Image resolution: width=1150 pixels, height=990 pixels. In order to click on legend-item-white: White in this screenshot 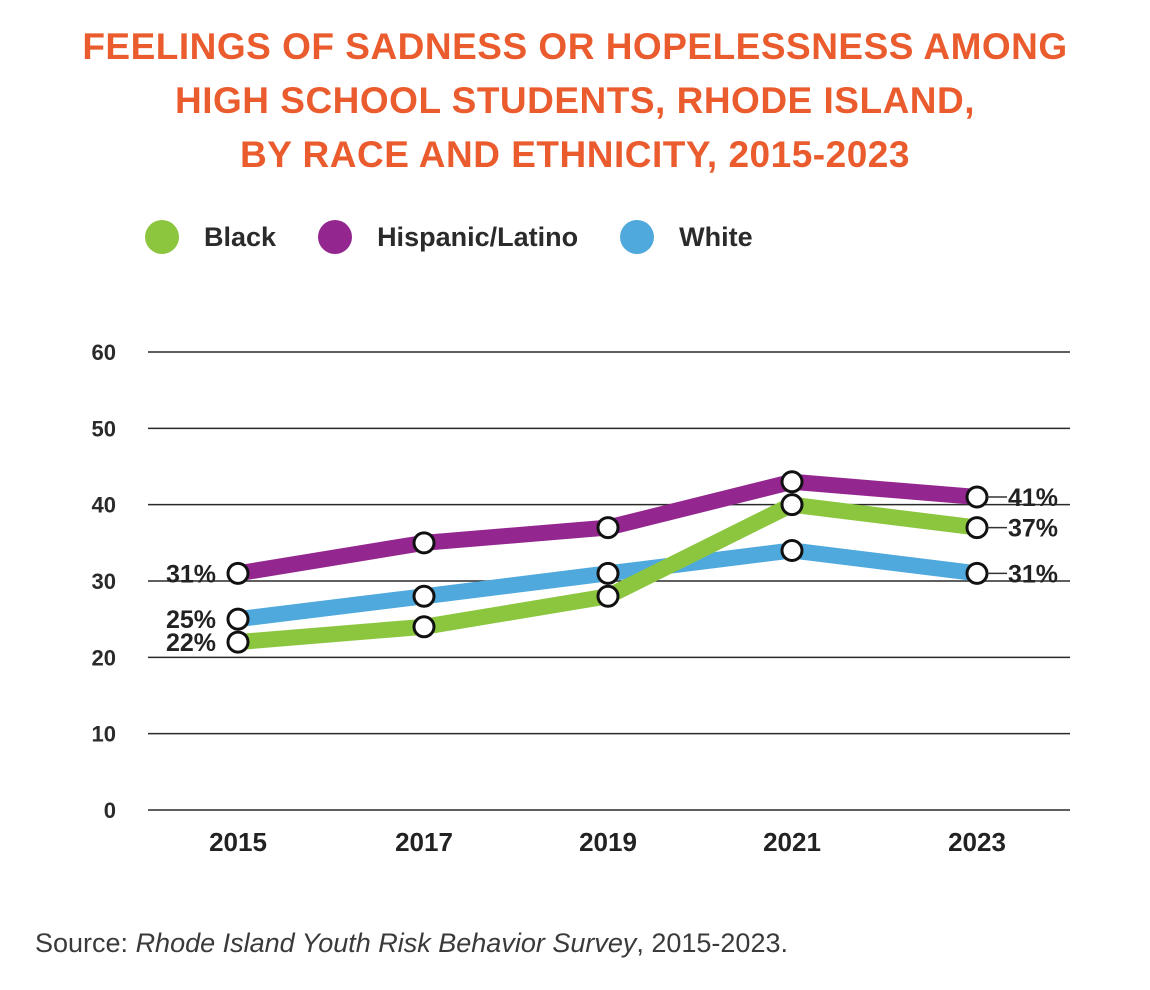, I will do `click(686, 237)`.